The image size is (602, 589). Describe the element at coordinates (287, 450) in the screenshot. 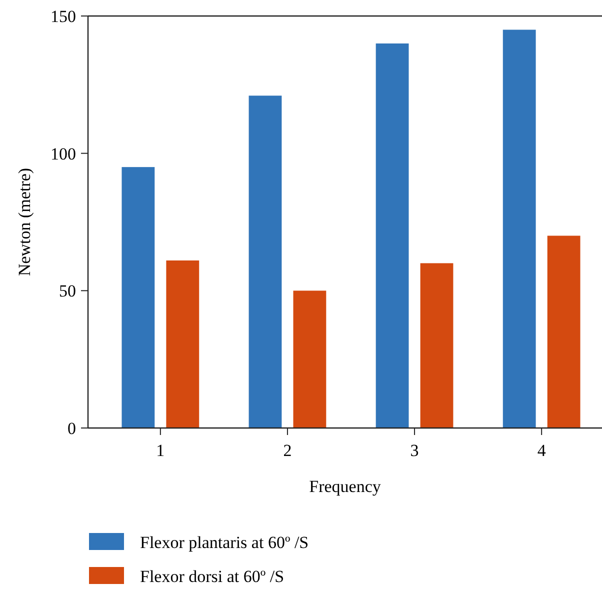

I see `x-tick-label: 2` at that location.